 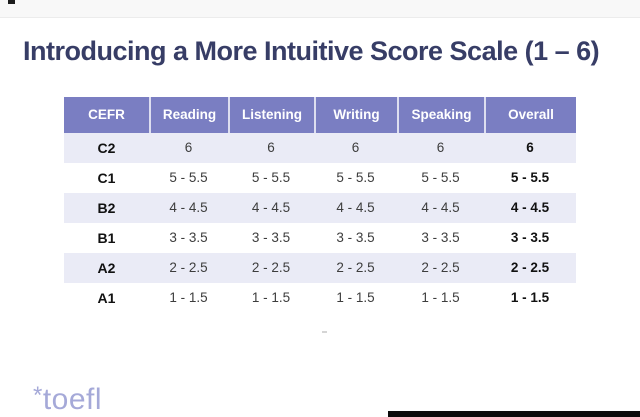 I want to click on cell-writing: 5 - 5.5, so click(x=355, y=177).